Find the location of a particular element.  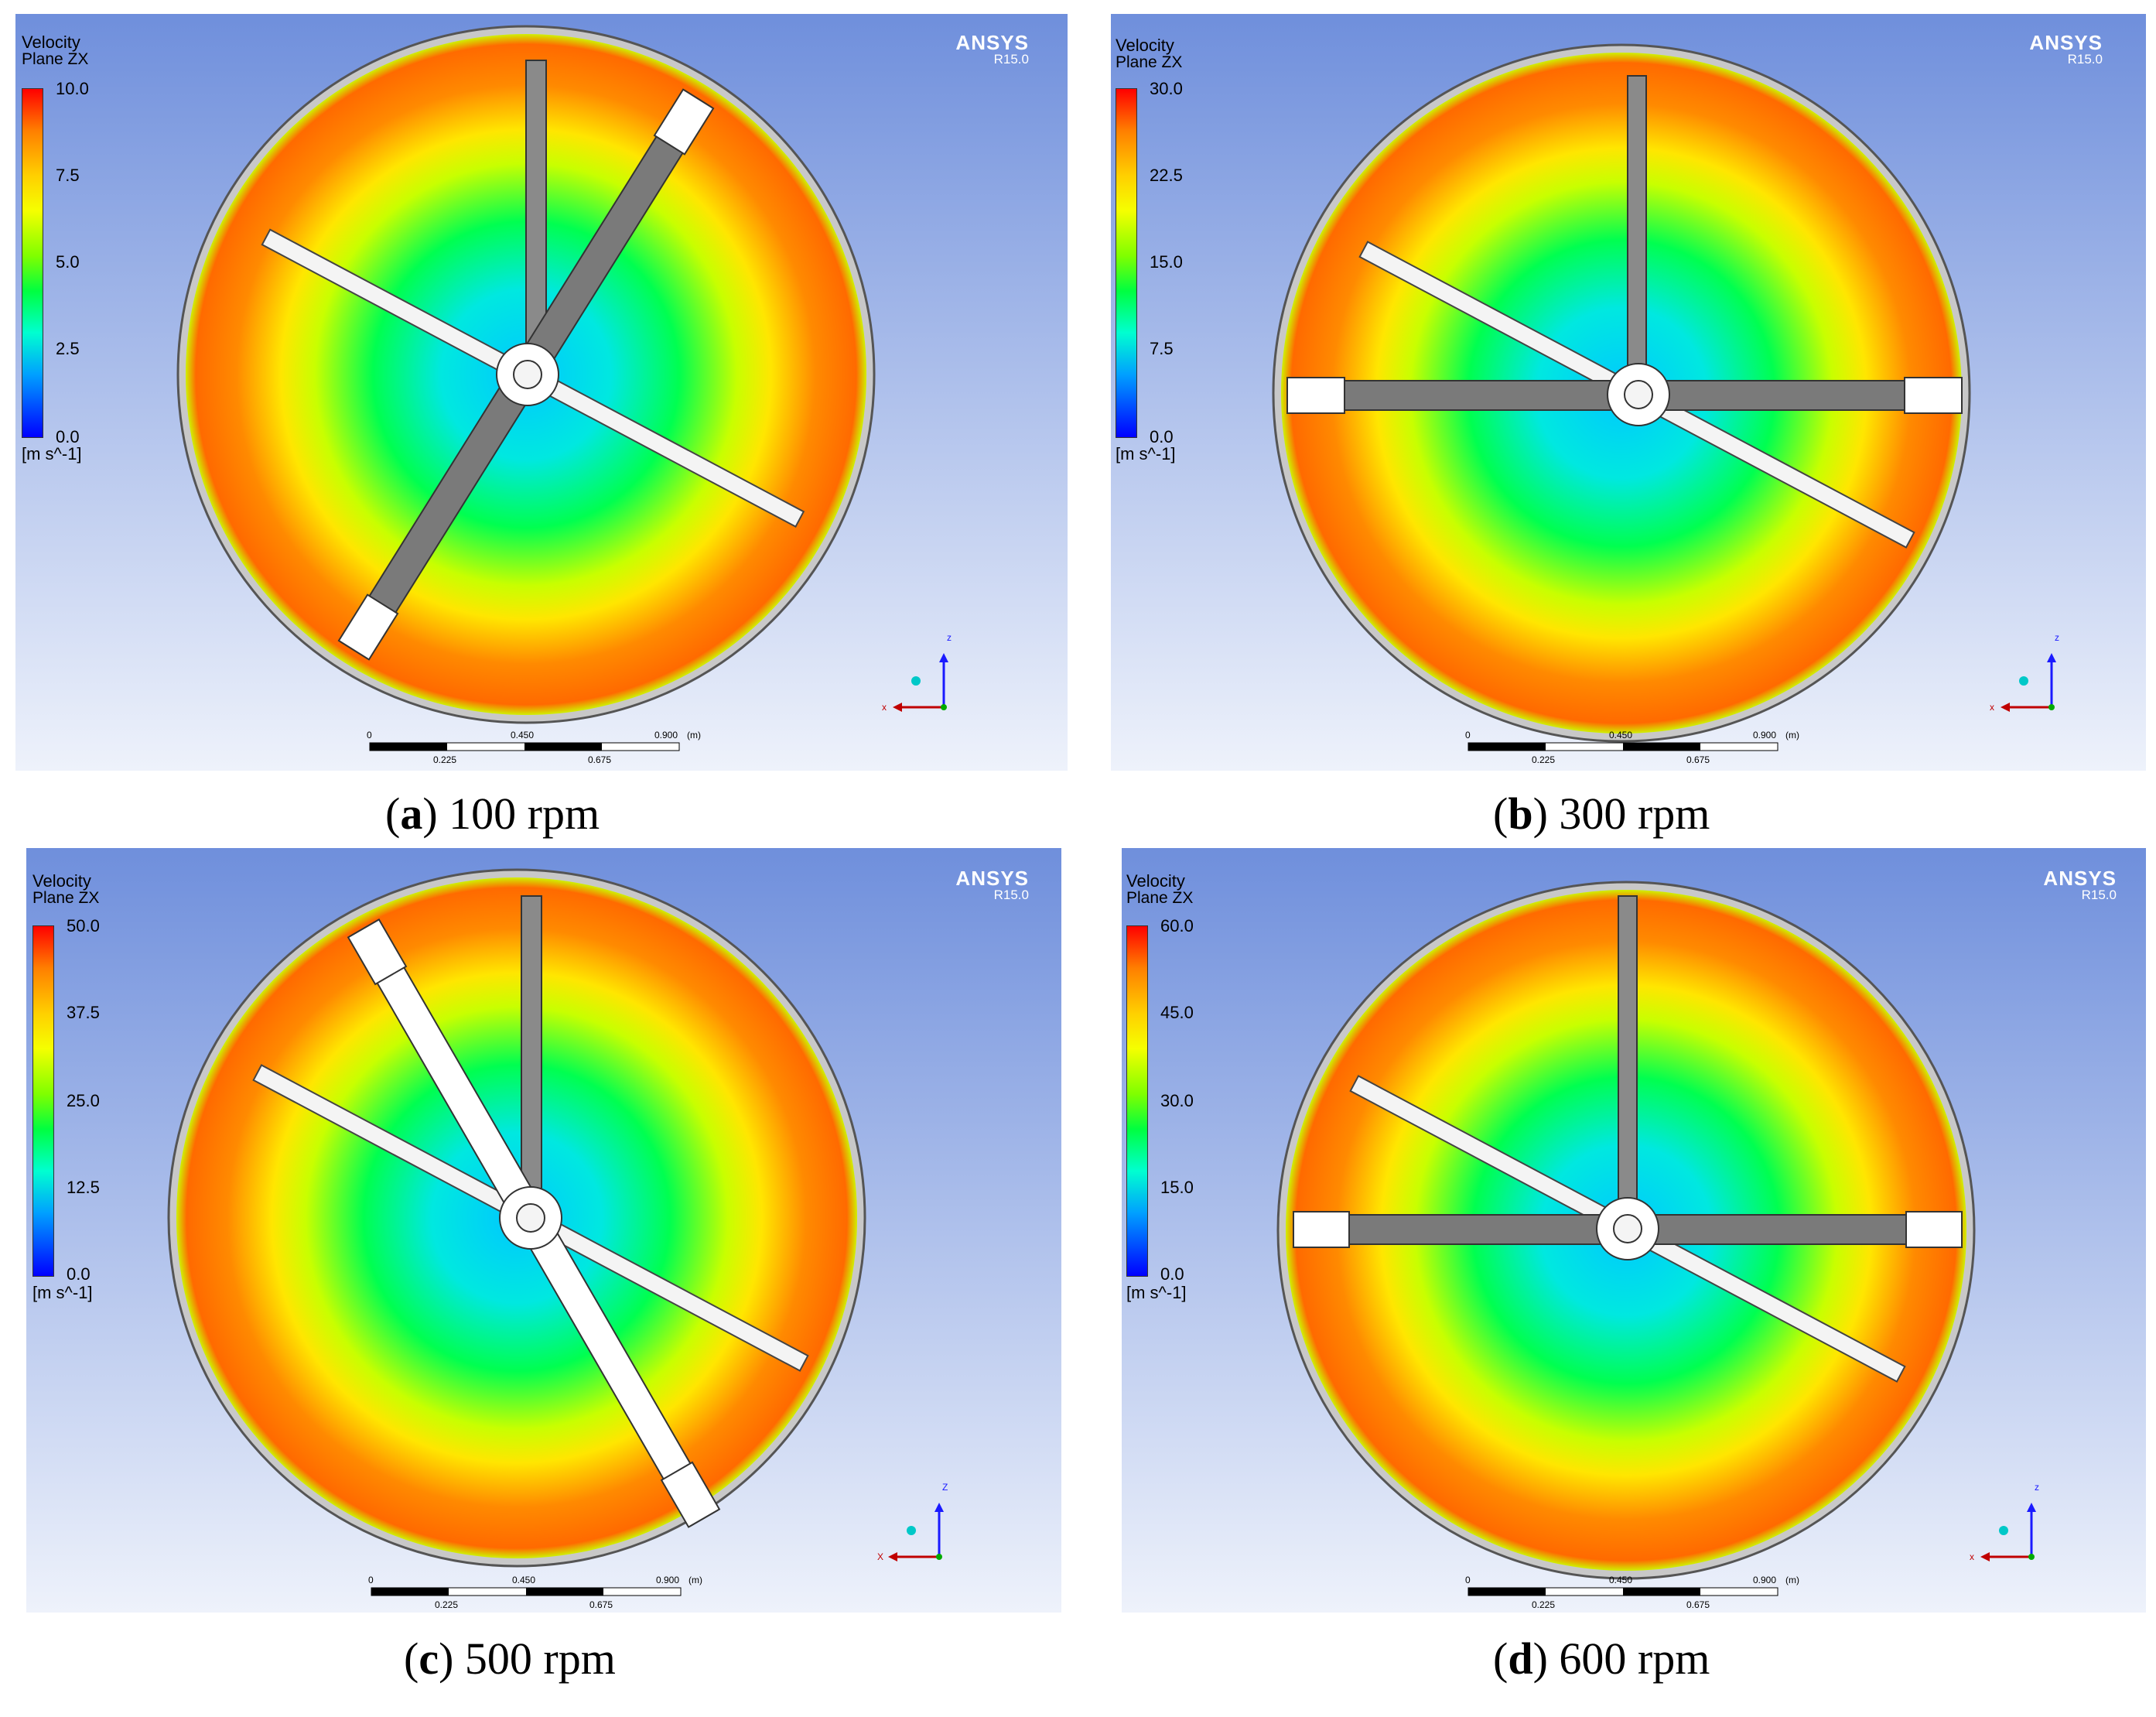

legend-tick: 2.5 is located at coordinates (68, 348).